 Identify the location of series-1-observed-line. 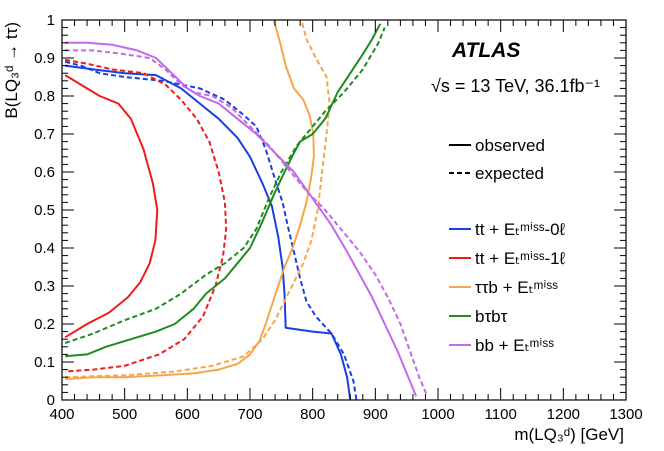
(111, 206).